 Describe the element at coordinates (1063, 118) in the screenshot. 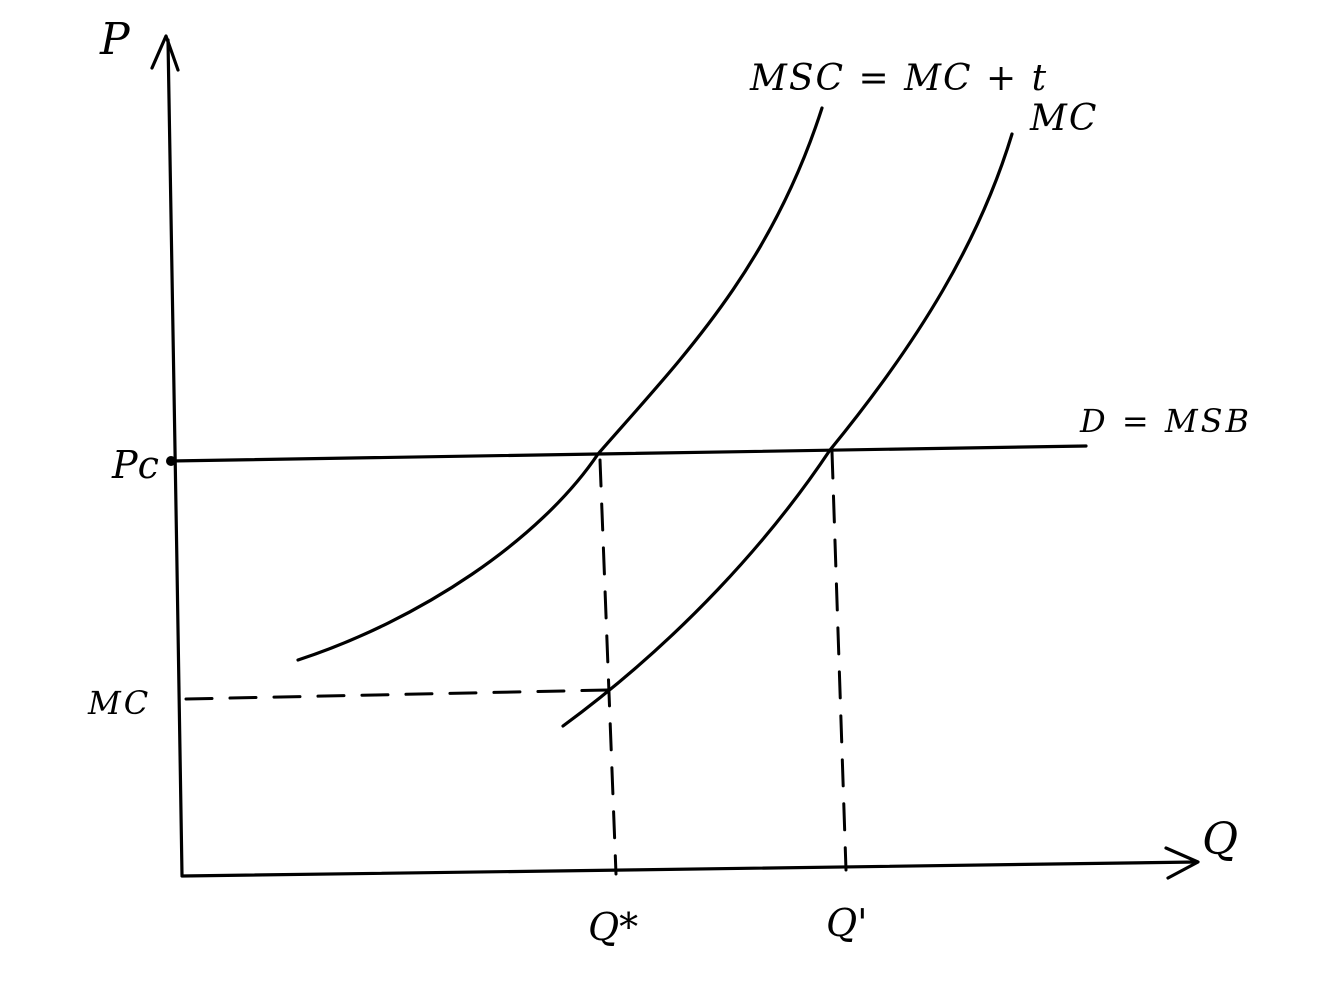

I see `mc-curve-label: MC` at that location.